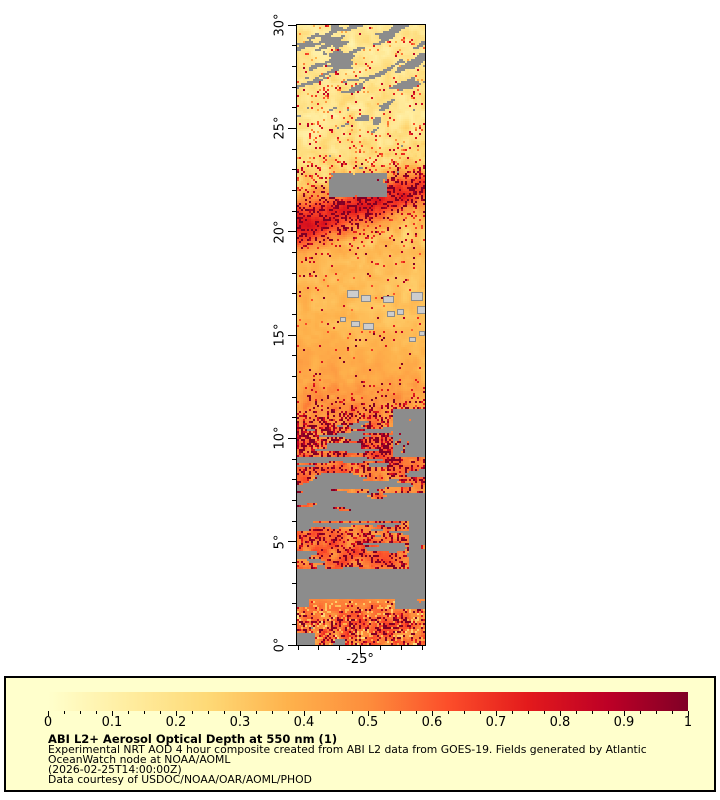 This screenshot has height=800, width=720. What do you see at coordinates (360, 650) in the screenshot?
I see `lon-major-tick` at bounding box center [360, 650].